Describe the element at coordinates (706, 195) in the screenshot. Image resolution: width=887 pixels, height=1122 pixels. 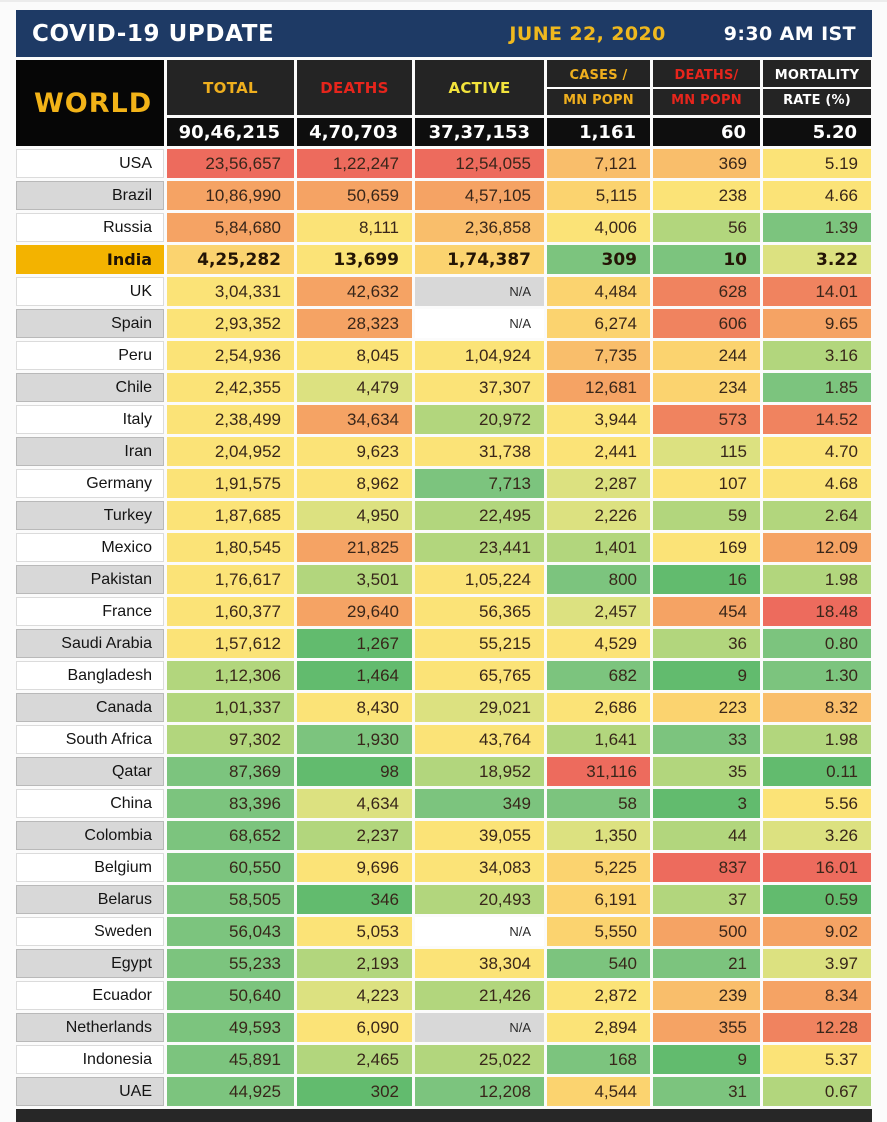
I see `value-cell: 238` at that location.